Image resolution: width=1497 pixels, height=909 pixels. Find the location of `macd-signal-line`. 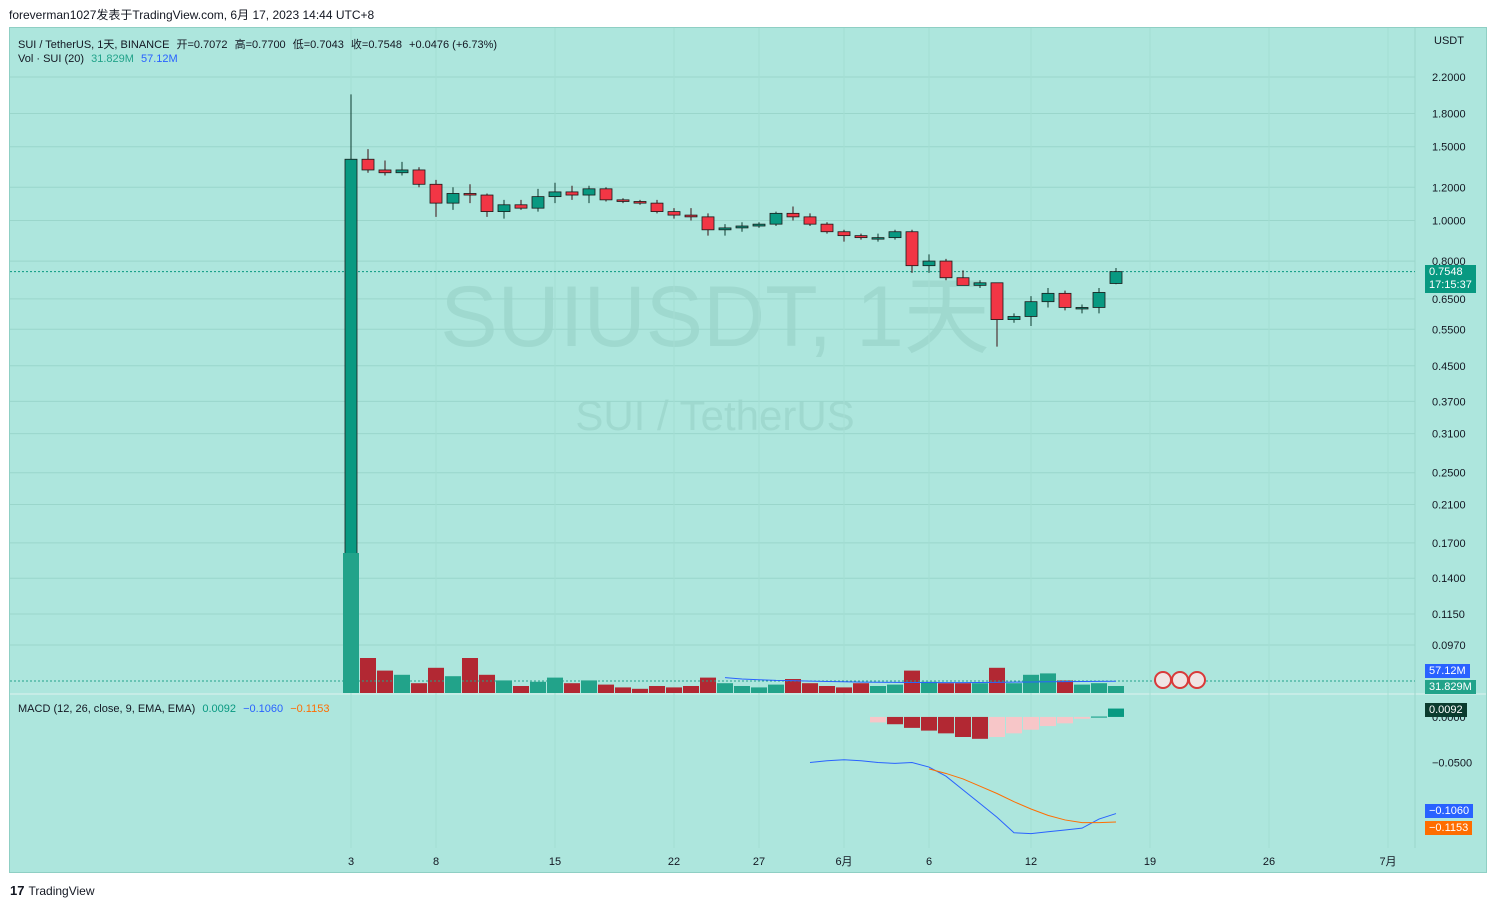

macd-signal-line is located at coordinates (1022, 796).